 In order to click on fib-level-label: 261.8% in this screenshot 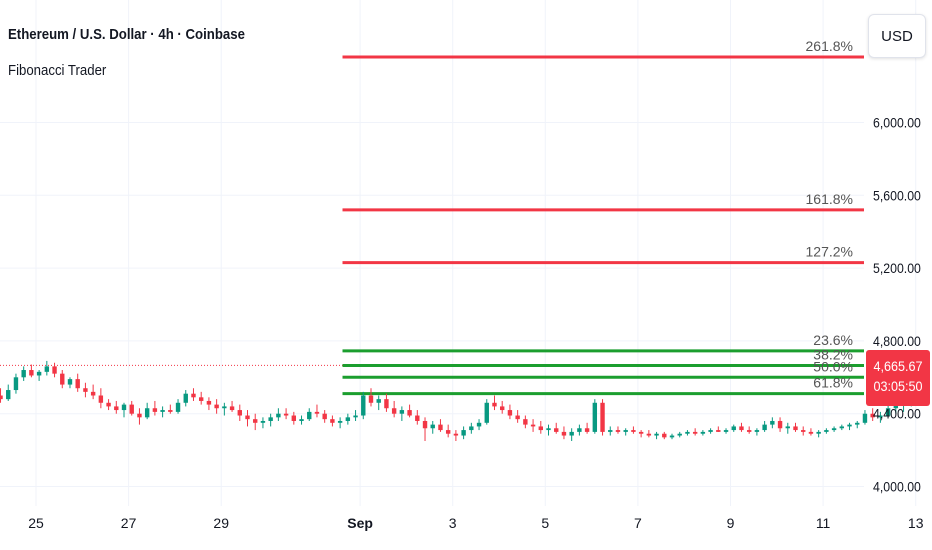, I will do `click(829, 46)`.